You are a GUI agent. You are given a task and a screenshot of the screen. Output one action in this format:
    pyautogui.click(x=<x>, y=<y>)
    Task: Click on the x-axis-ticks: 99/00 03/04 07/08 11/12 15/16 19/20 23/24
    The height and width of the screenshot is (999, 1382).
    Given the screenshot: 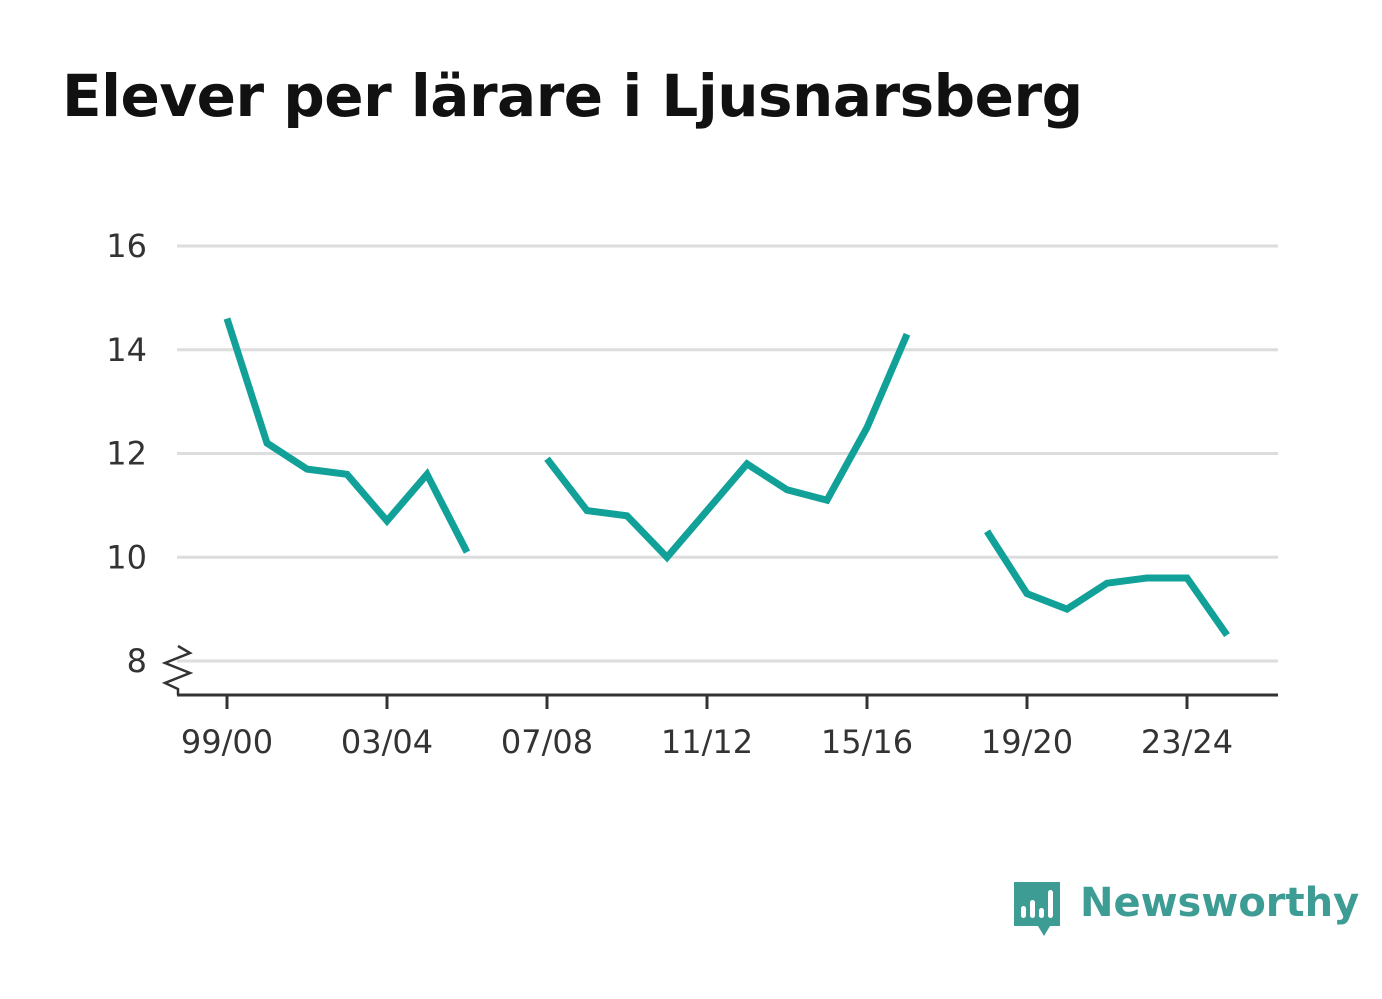 What is the action you would take?
    pyautogui.click(x=707, y=728)
    